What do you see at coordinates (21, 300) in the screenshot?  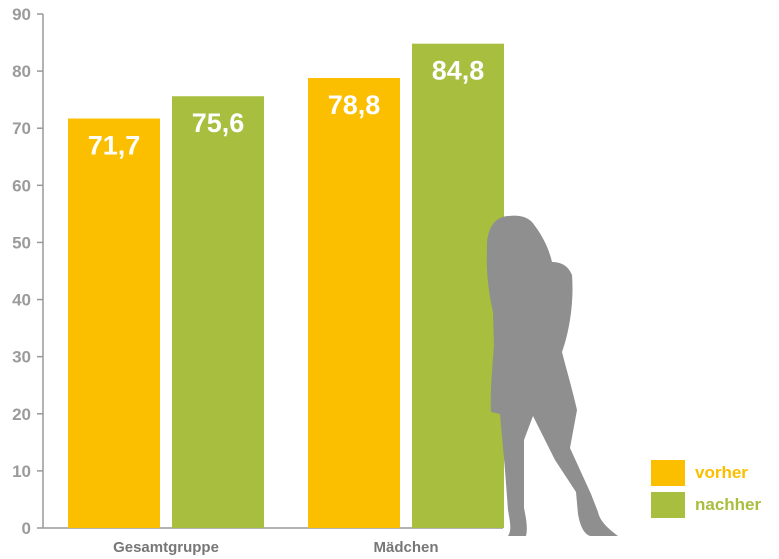 I see `y-tick-label: 40` at bounding box center [21, 300].